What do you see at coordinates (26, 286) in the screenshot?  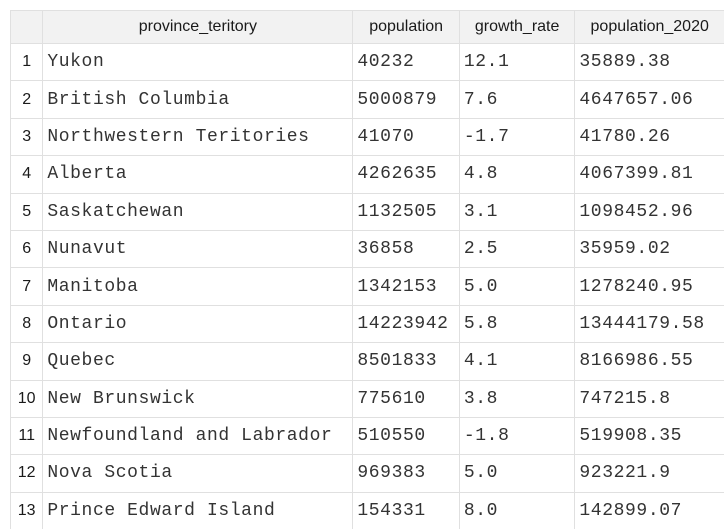 I see `row-index: 7` at bounding box center [26, 286].